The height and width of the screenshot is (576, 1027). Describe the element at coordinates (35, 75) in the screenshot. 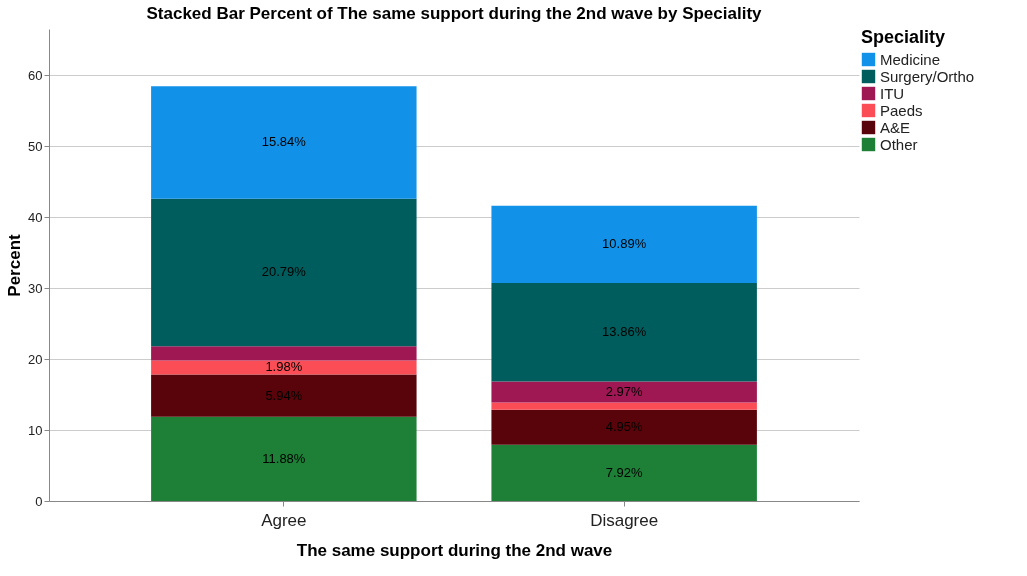

I see `y-tick-label: 60` at that location.